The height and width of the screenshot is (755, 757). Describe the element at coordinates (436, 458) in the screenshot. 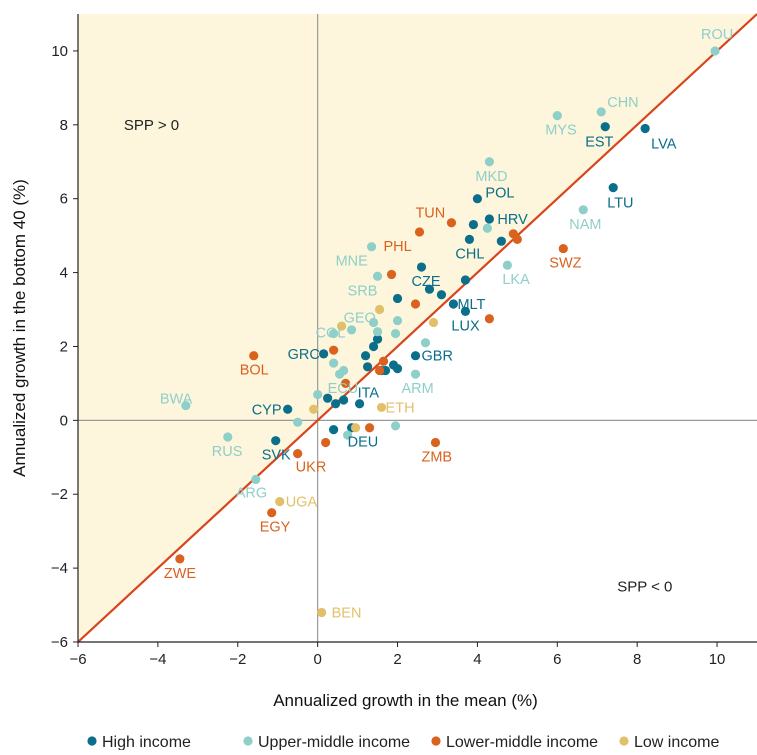

I see `point-label-zmb: ZMB` at that location.